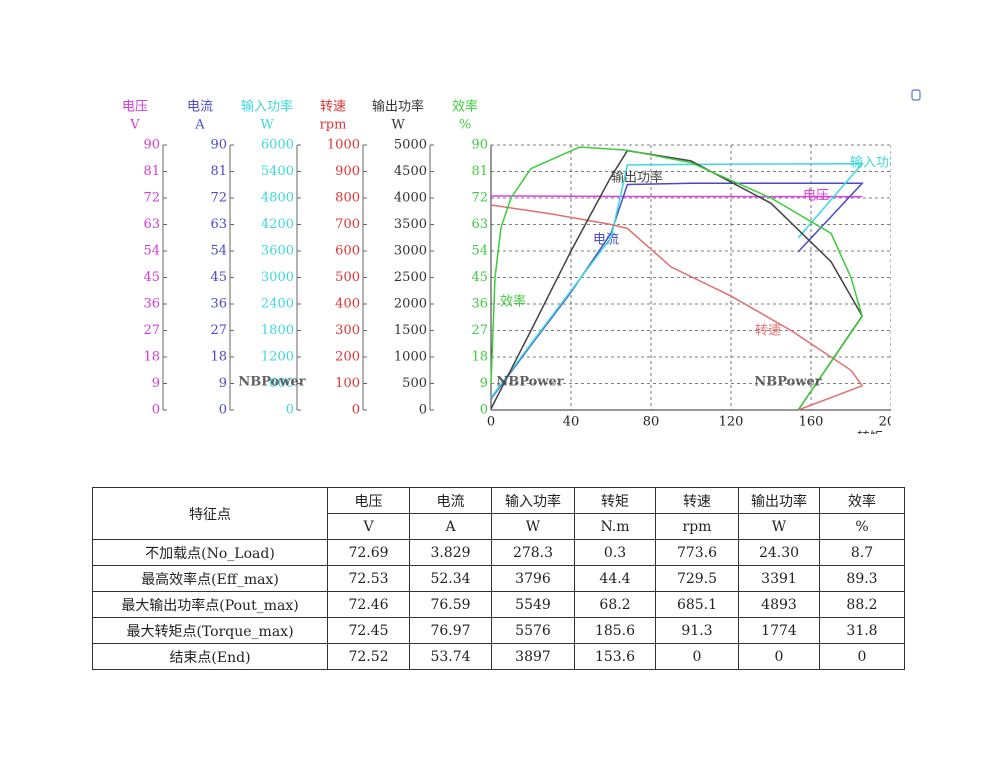 The width and height of the screenshot is (1000, 761). I want to click on table-cell: 773.6, so click(697, 552).